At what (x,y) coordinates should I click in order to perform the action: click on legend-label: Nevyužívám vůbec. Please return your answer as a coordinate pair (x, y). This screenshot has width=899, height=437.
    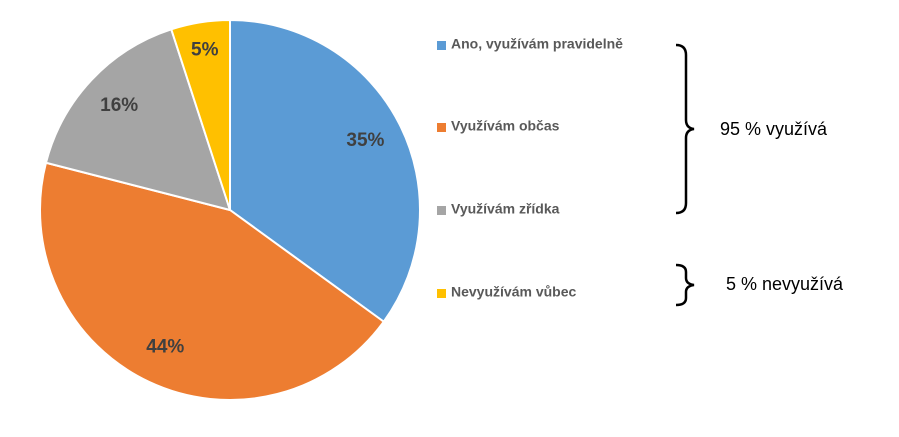
    Looking at the image, I should click on (513, 292).